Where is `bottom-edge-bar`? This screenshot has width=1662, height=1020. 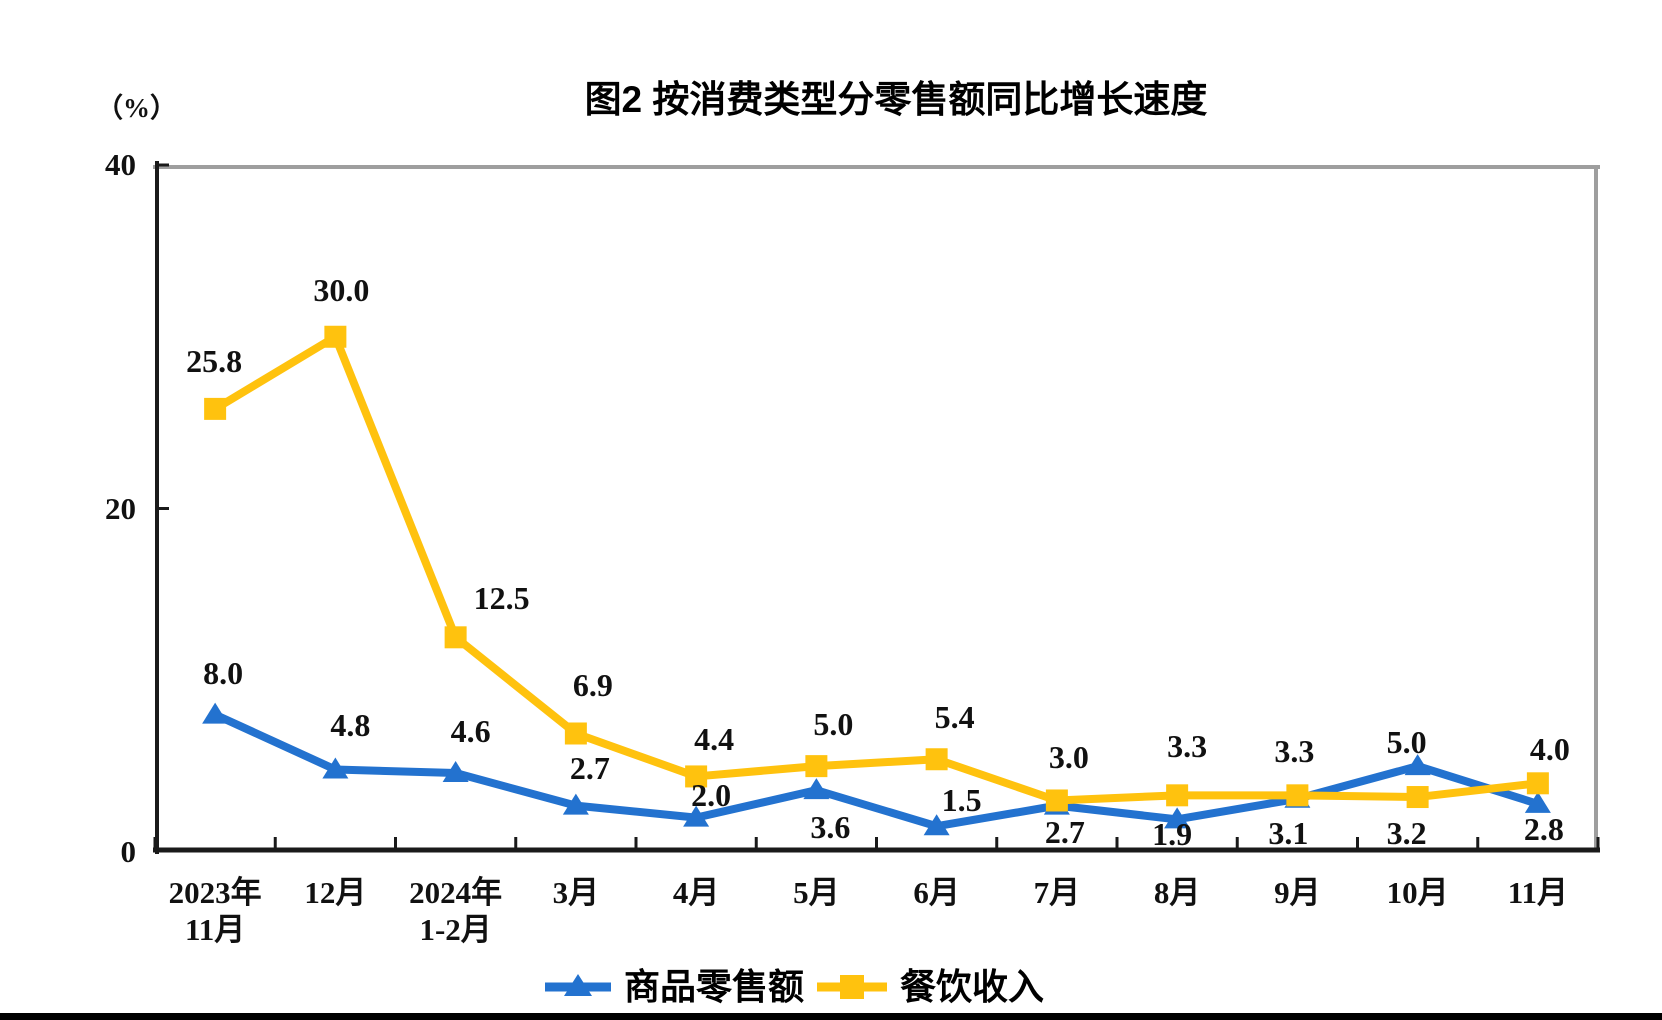
bottom-edge-bar is located at coordinates (831, 1016).